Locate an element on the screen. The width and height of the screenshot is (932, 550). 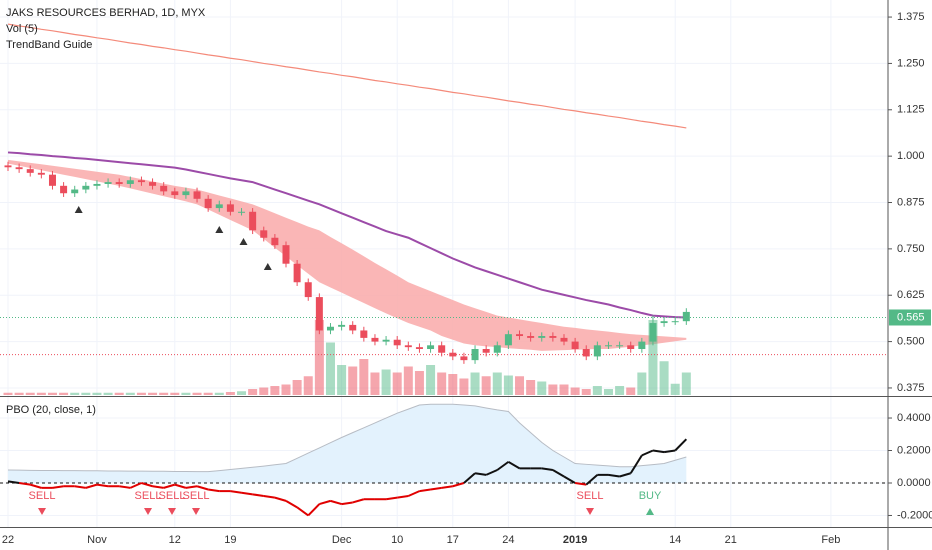
y-tick-label: 0.2000 is located at coordinates (914, 450).